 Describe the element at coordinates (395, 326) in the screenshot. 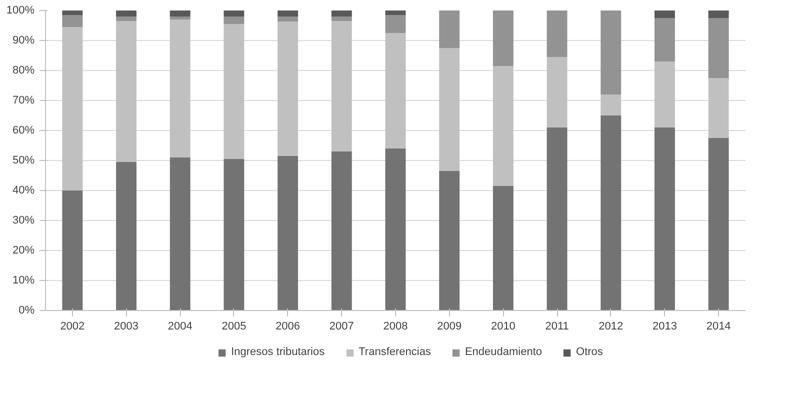

I see `x-tick-label: 2008` at that location.